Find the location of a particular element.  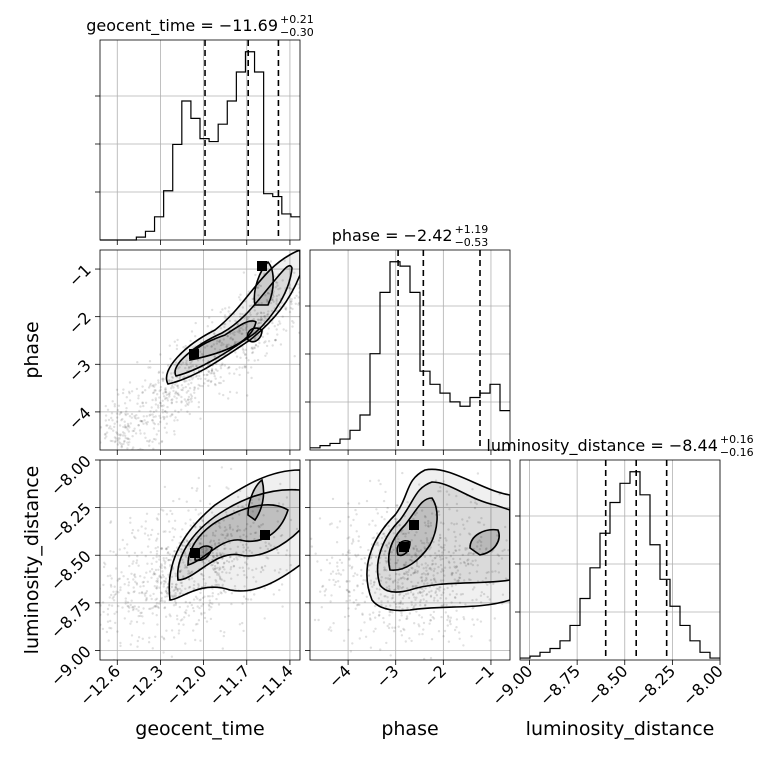

title-geocent_time: geocent_time = −11.69 +0.21−0.30 is located at coordinates (200, 26).